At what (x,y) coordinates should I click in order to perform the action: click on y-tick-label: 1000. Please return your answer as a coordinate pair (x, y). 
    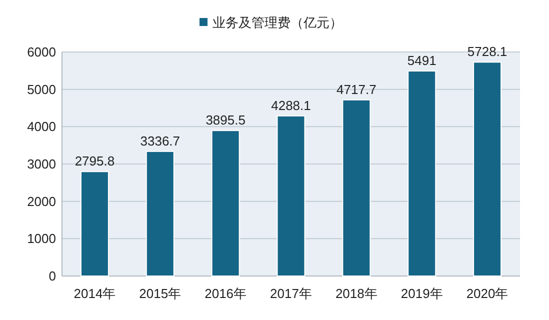
    Looking at the image, I should click on (41, 238).